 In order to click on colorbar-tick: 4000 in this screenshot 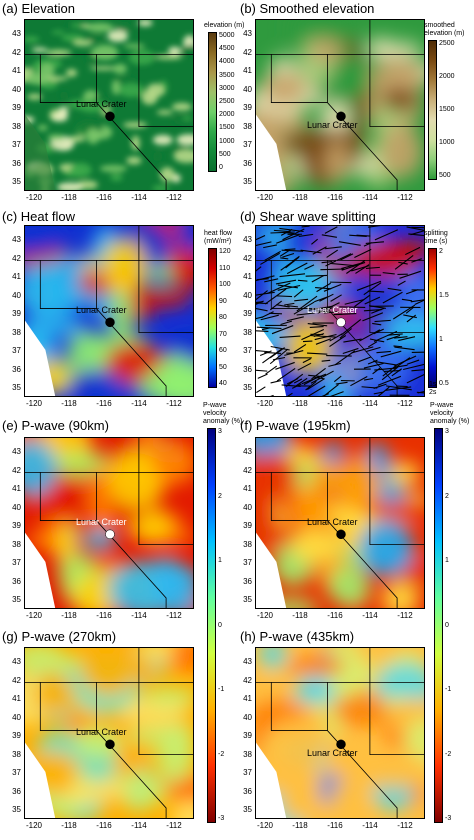, I will do `click(227, 62)`.